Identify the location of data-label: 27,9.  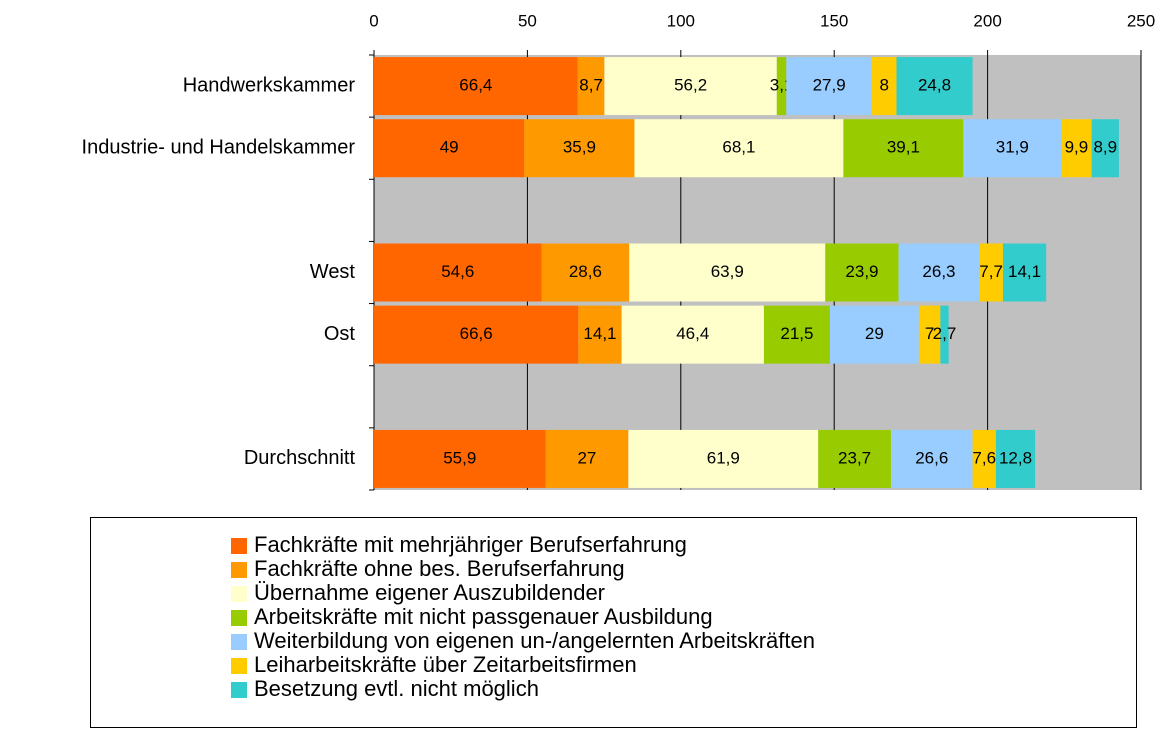
(829, 85).